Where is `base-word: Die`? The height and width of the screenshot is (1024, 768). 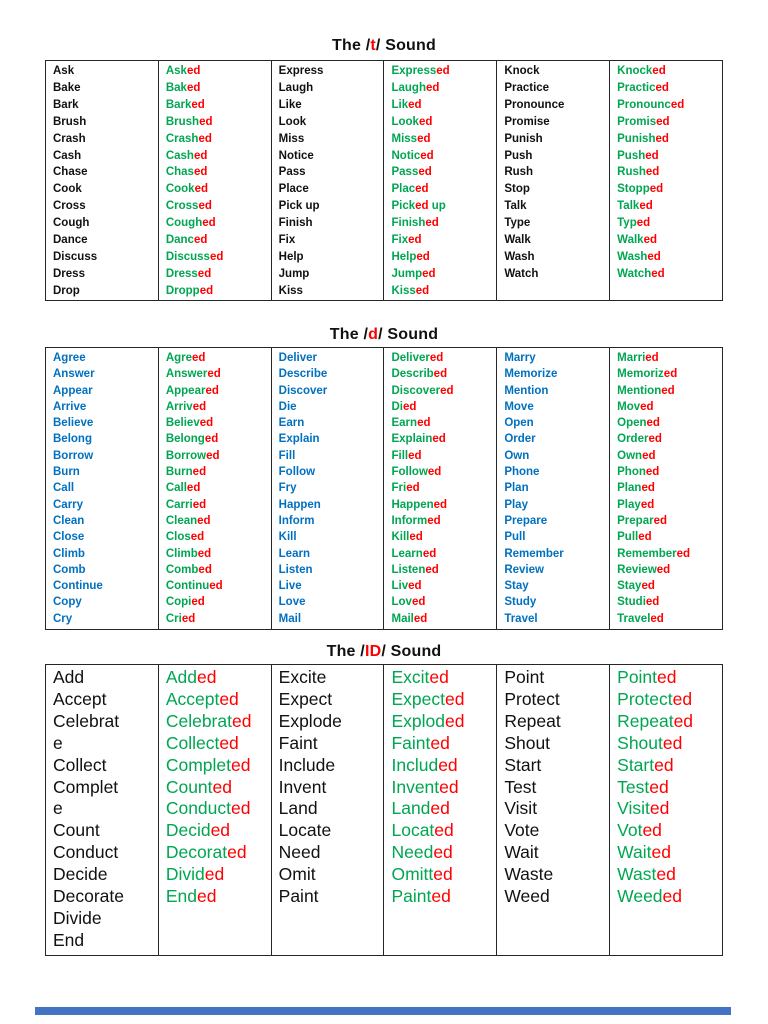
base-word: Die is located at coordinates (287, 406).